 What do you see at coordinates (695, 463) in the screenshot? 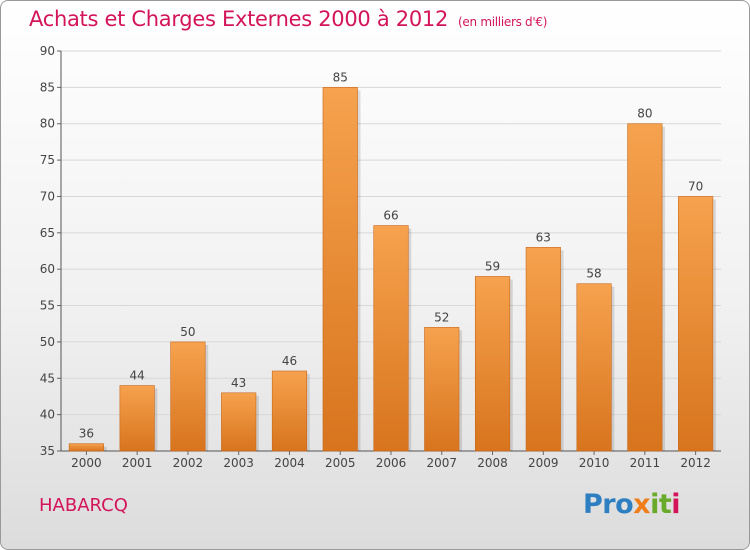
I see `x-tick-label: 2012` at bounding box center [695, 463].